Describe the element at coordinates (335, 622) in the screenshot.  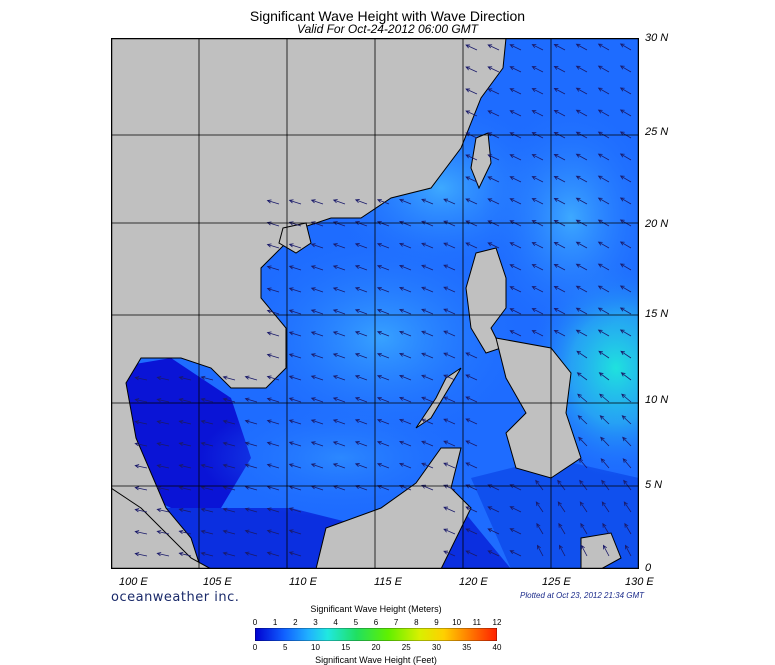
I see `legend-meter-tick: 4` at that location.